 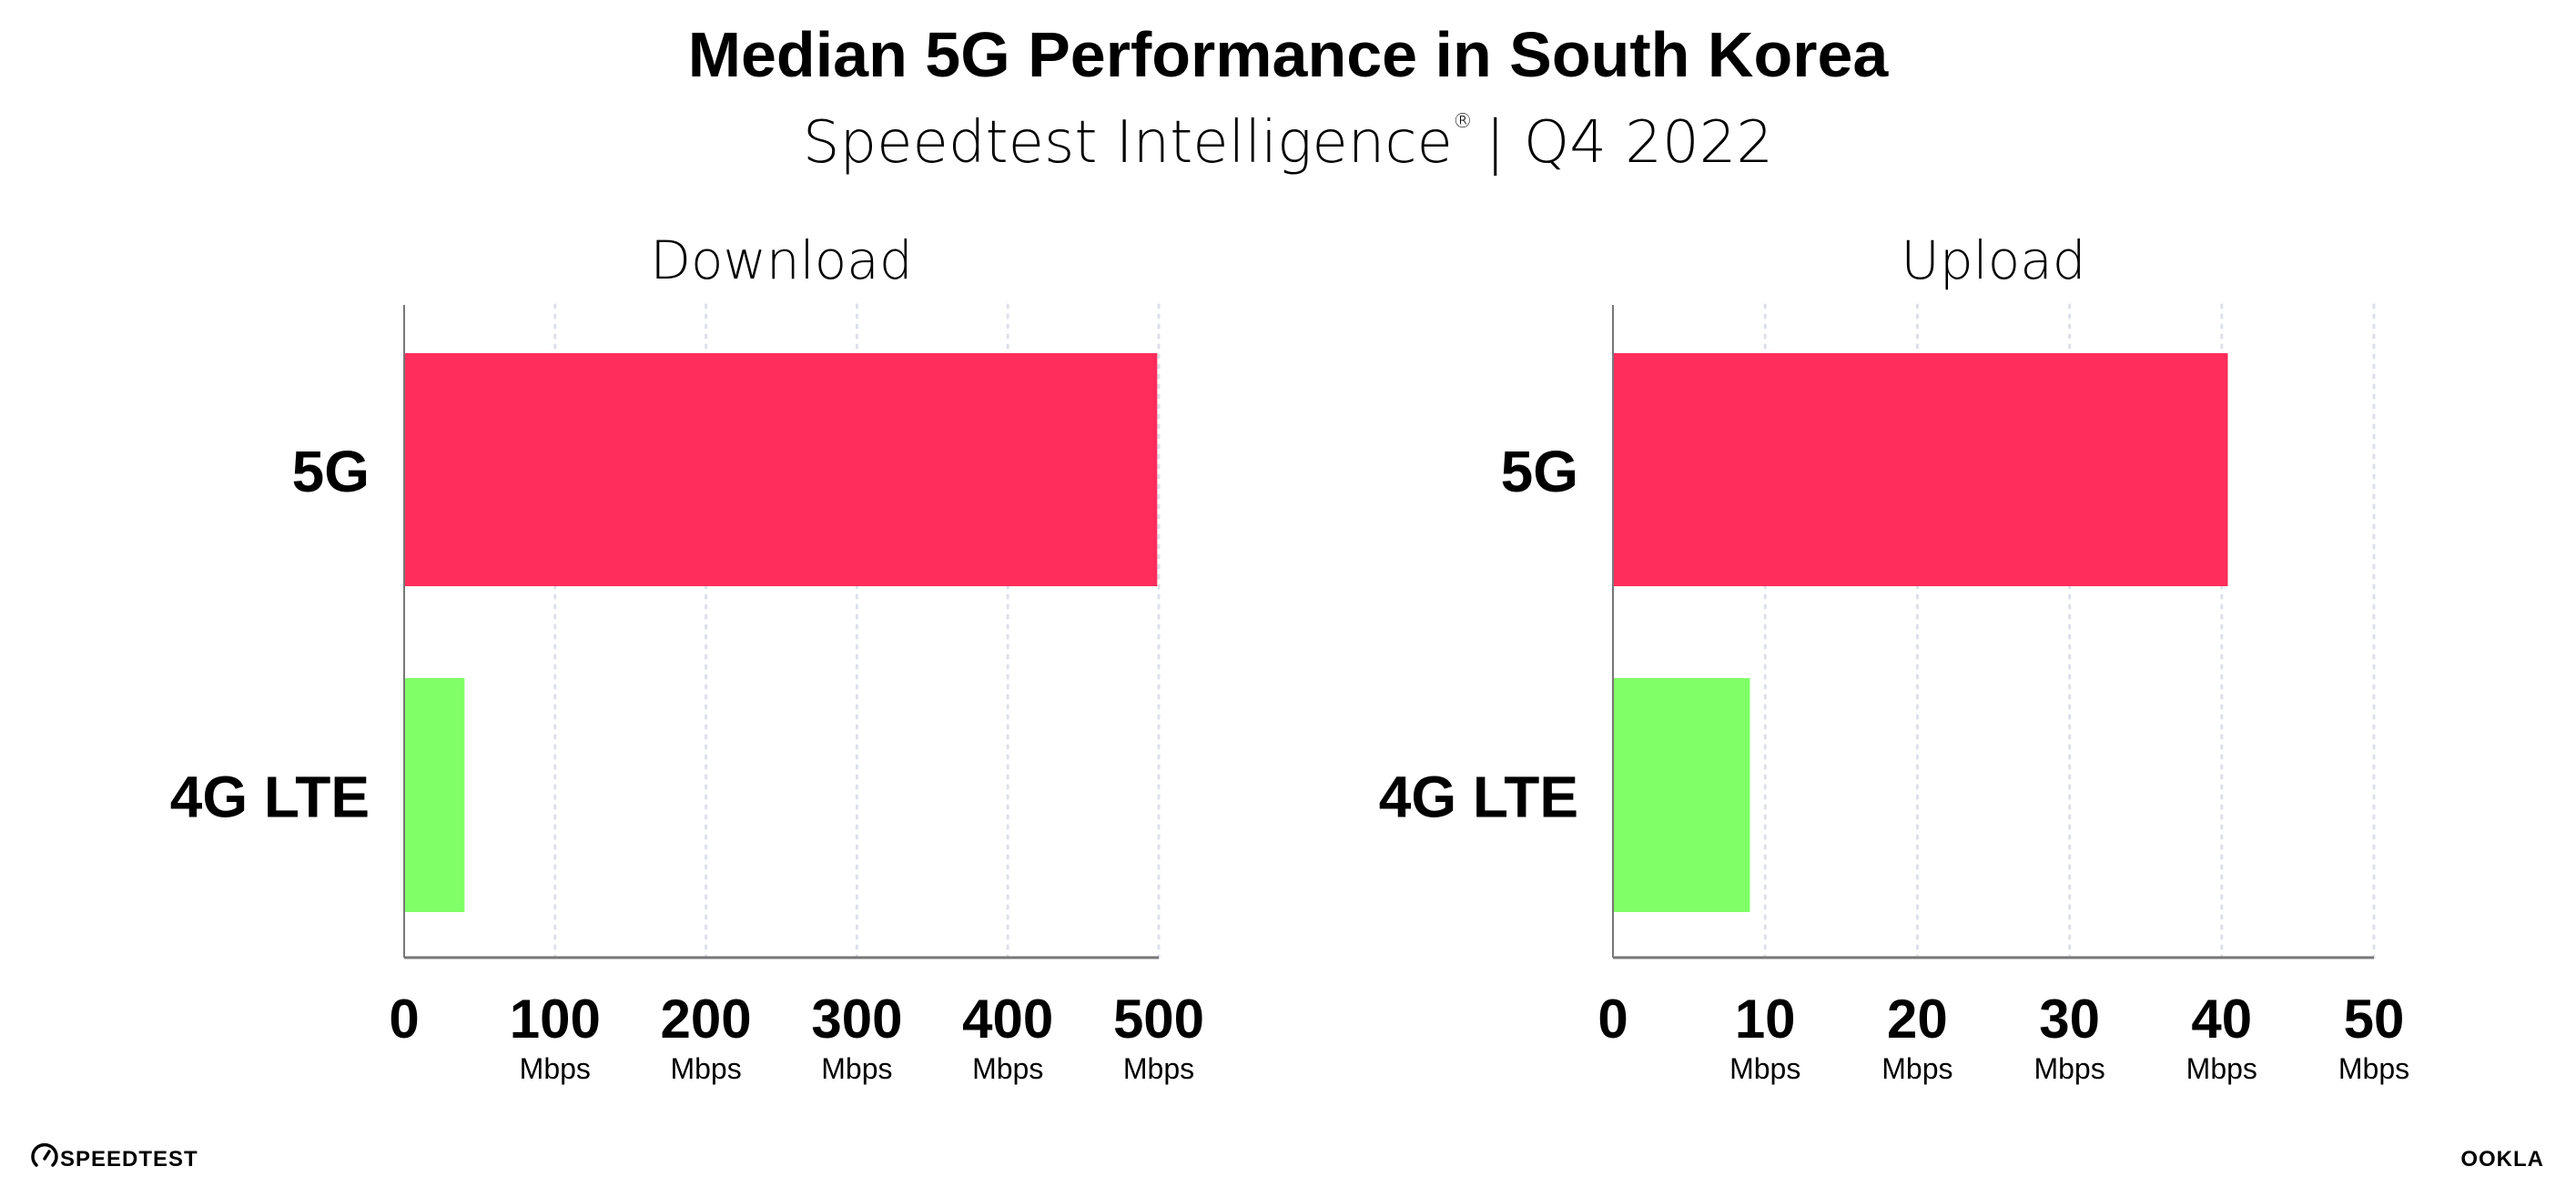 I want to click on chart-title: Median 5G Performance in South Korea, so click(x=1289, y=55).